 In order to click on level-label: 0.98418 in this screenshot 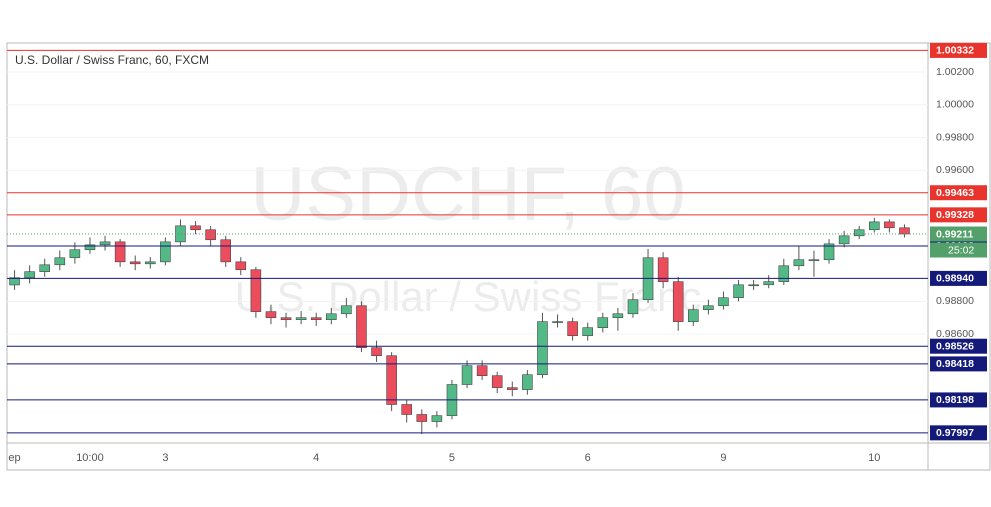, I will do `click(955, 364)`.